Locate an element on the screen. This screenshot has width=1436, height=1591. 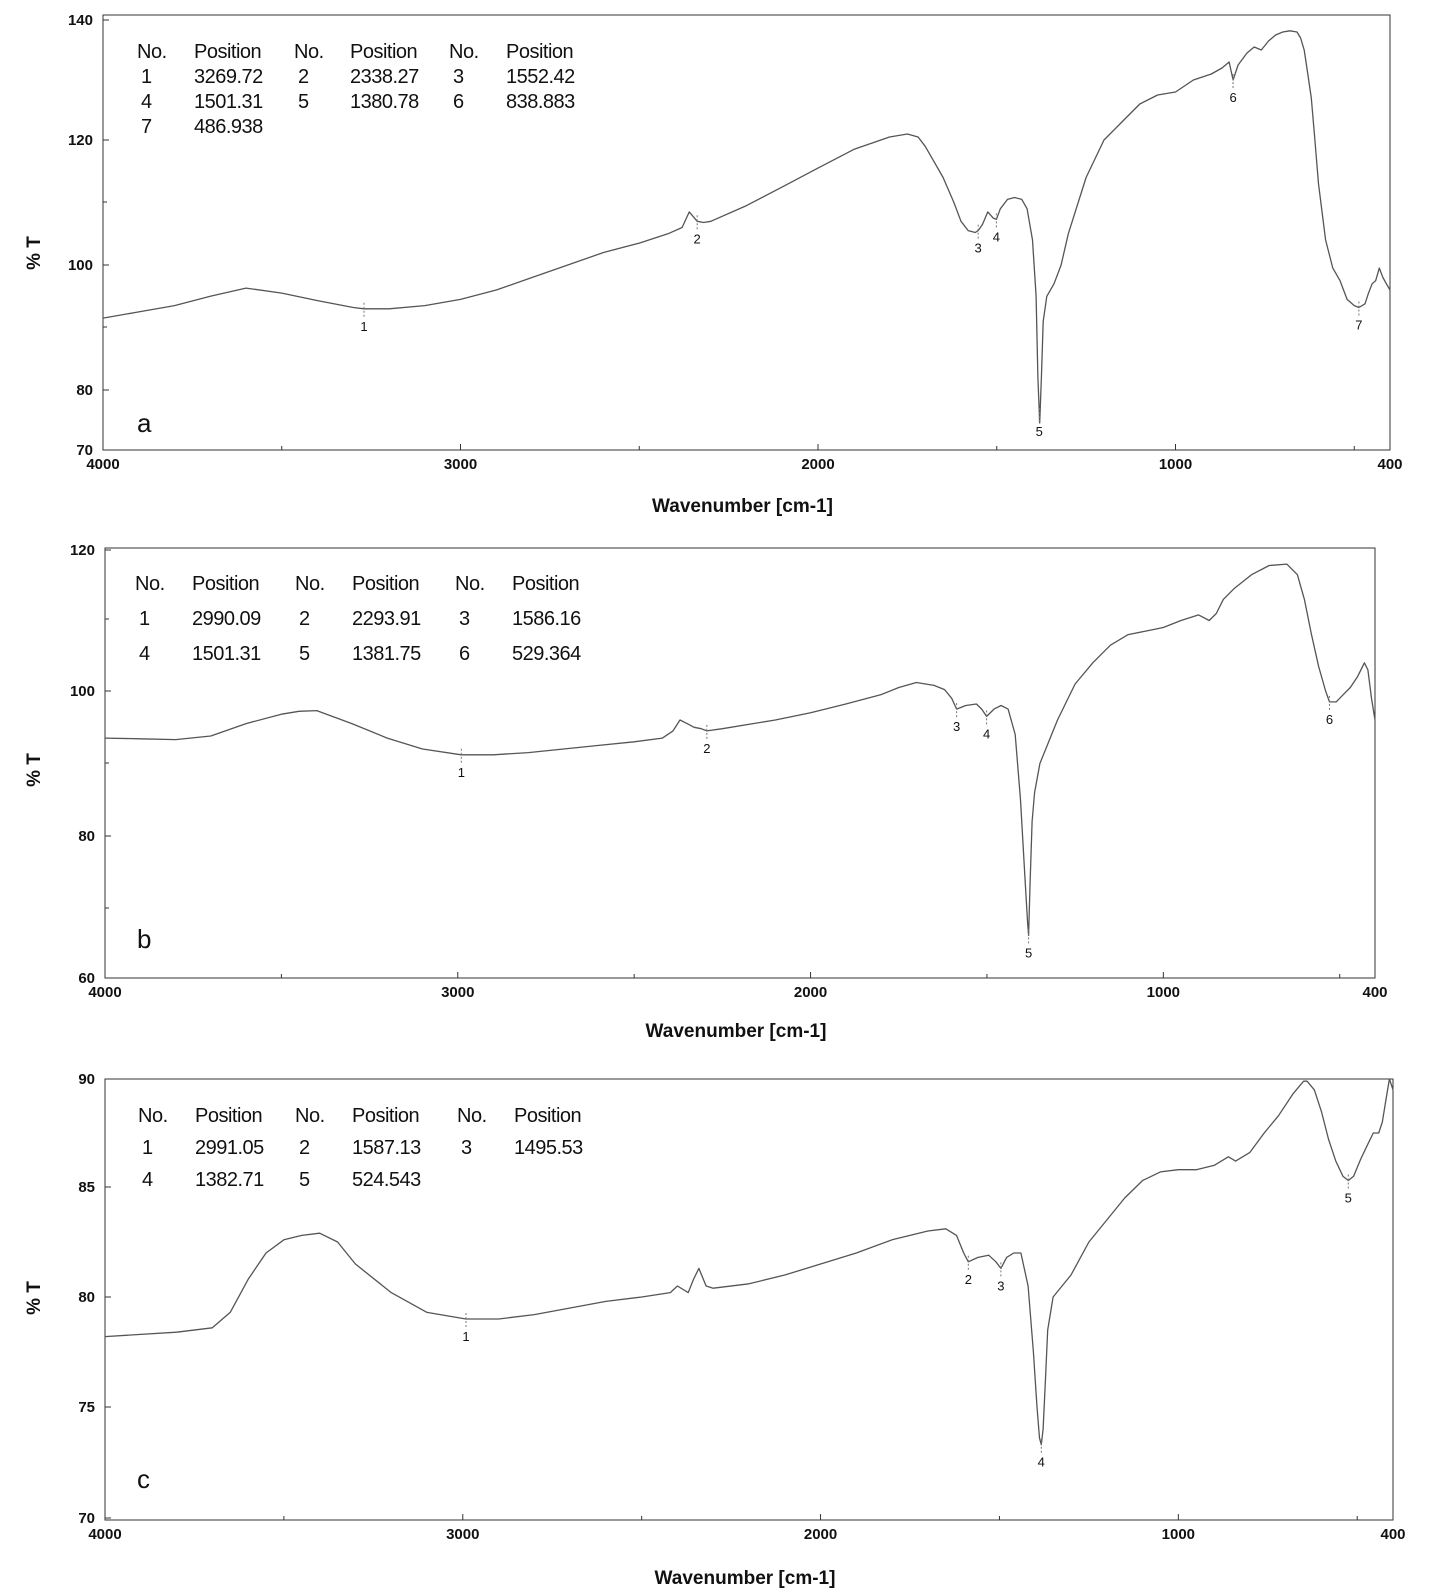
table-cell-position: 2991.05 is located at coordinates (229, 1148).